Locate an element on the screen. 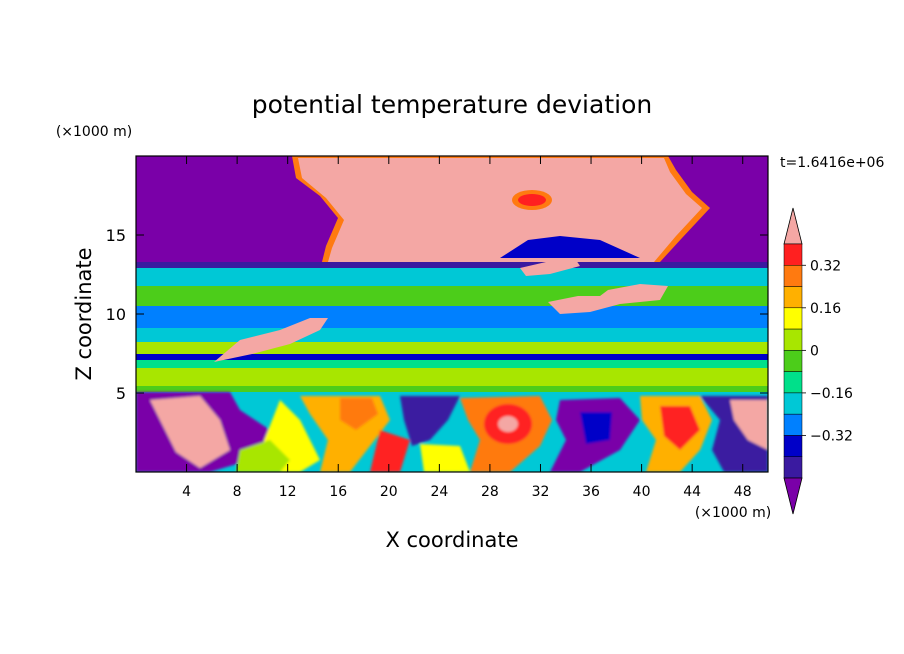  x-tick-label: 28 is located at coordinates (490, 492).